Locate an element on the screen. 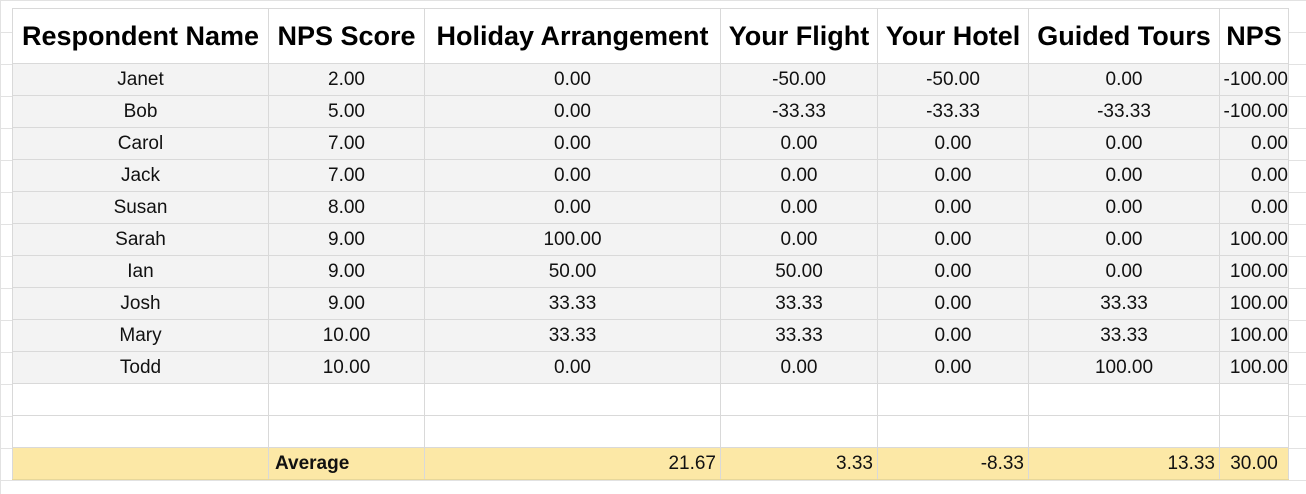 Image resolution: width=1306 pixels, height=494 pixels. respondent-name-cell: Carol is located at coordinates (140, 143).